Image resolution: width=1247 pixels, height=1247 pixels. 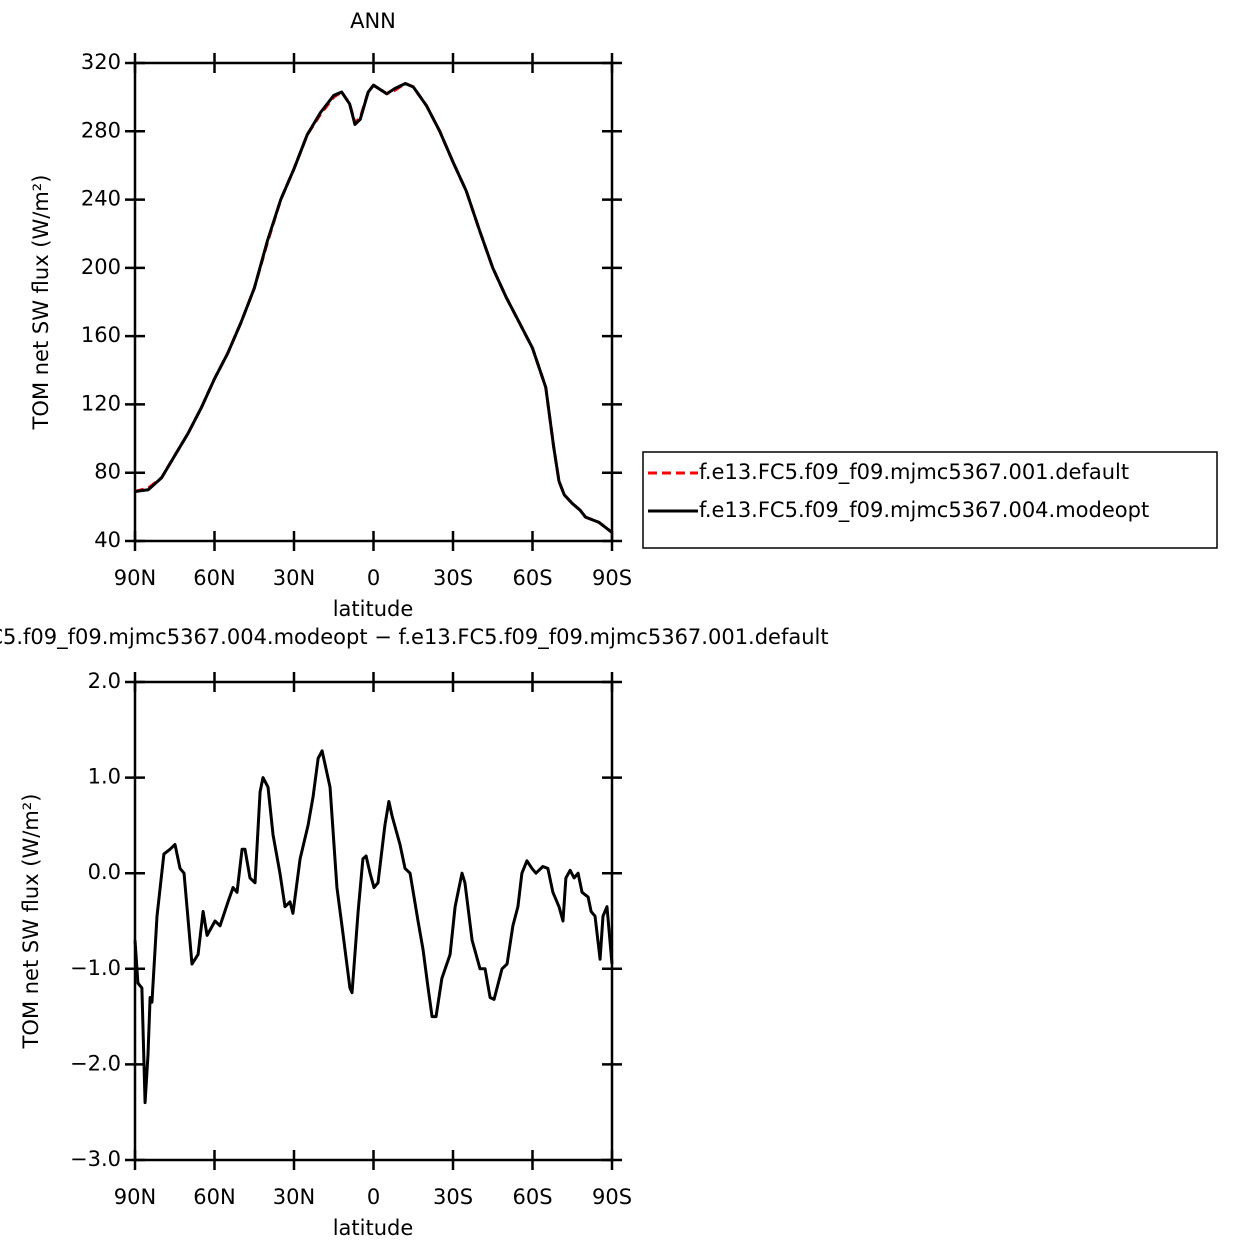 What do you see at coordinates (104, 872) in the screenshot?
I see `y-tick-label: 0.0` at bounding box center [104, 872].